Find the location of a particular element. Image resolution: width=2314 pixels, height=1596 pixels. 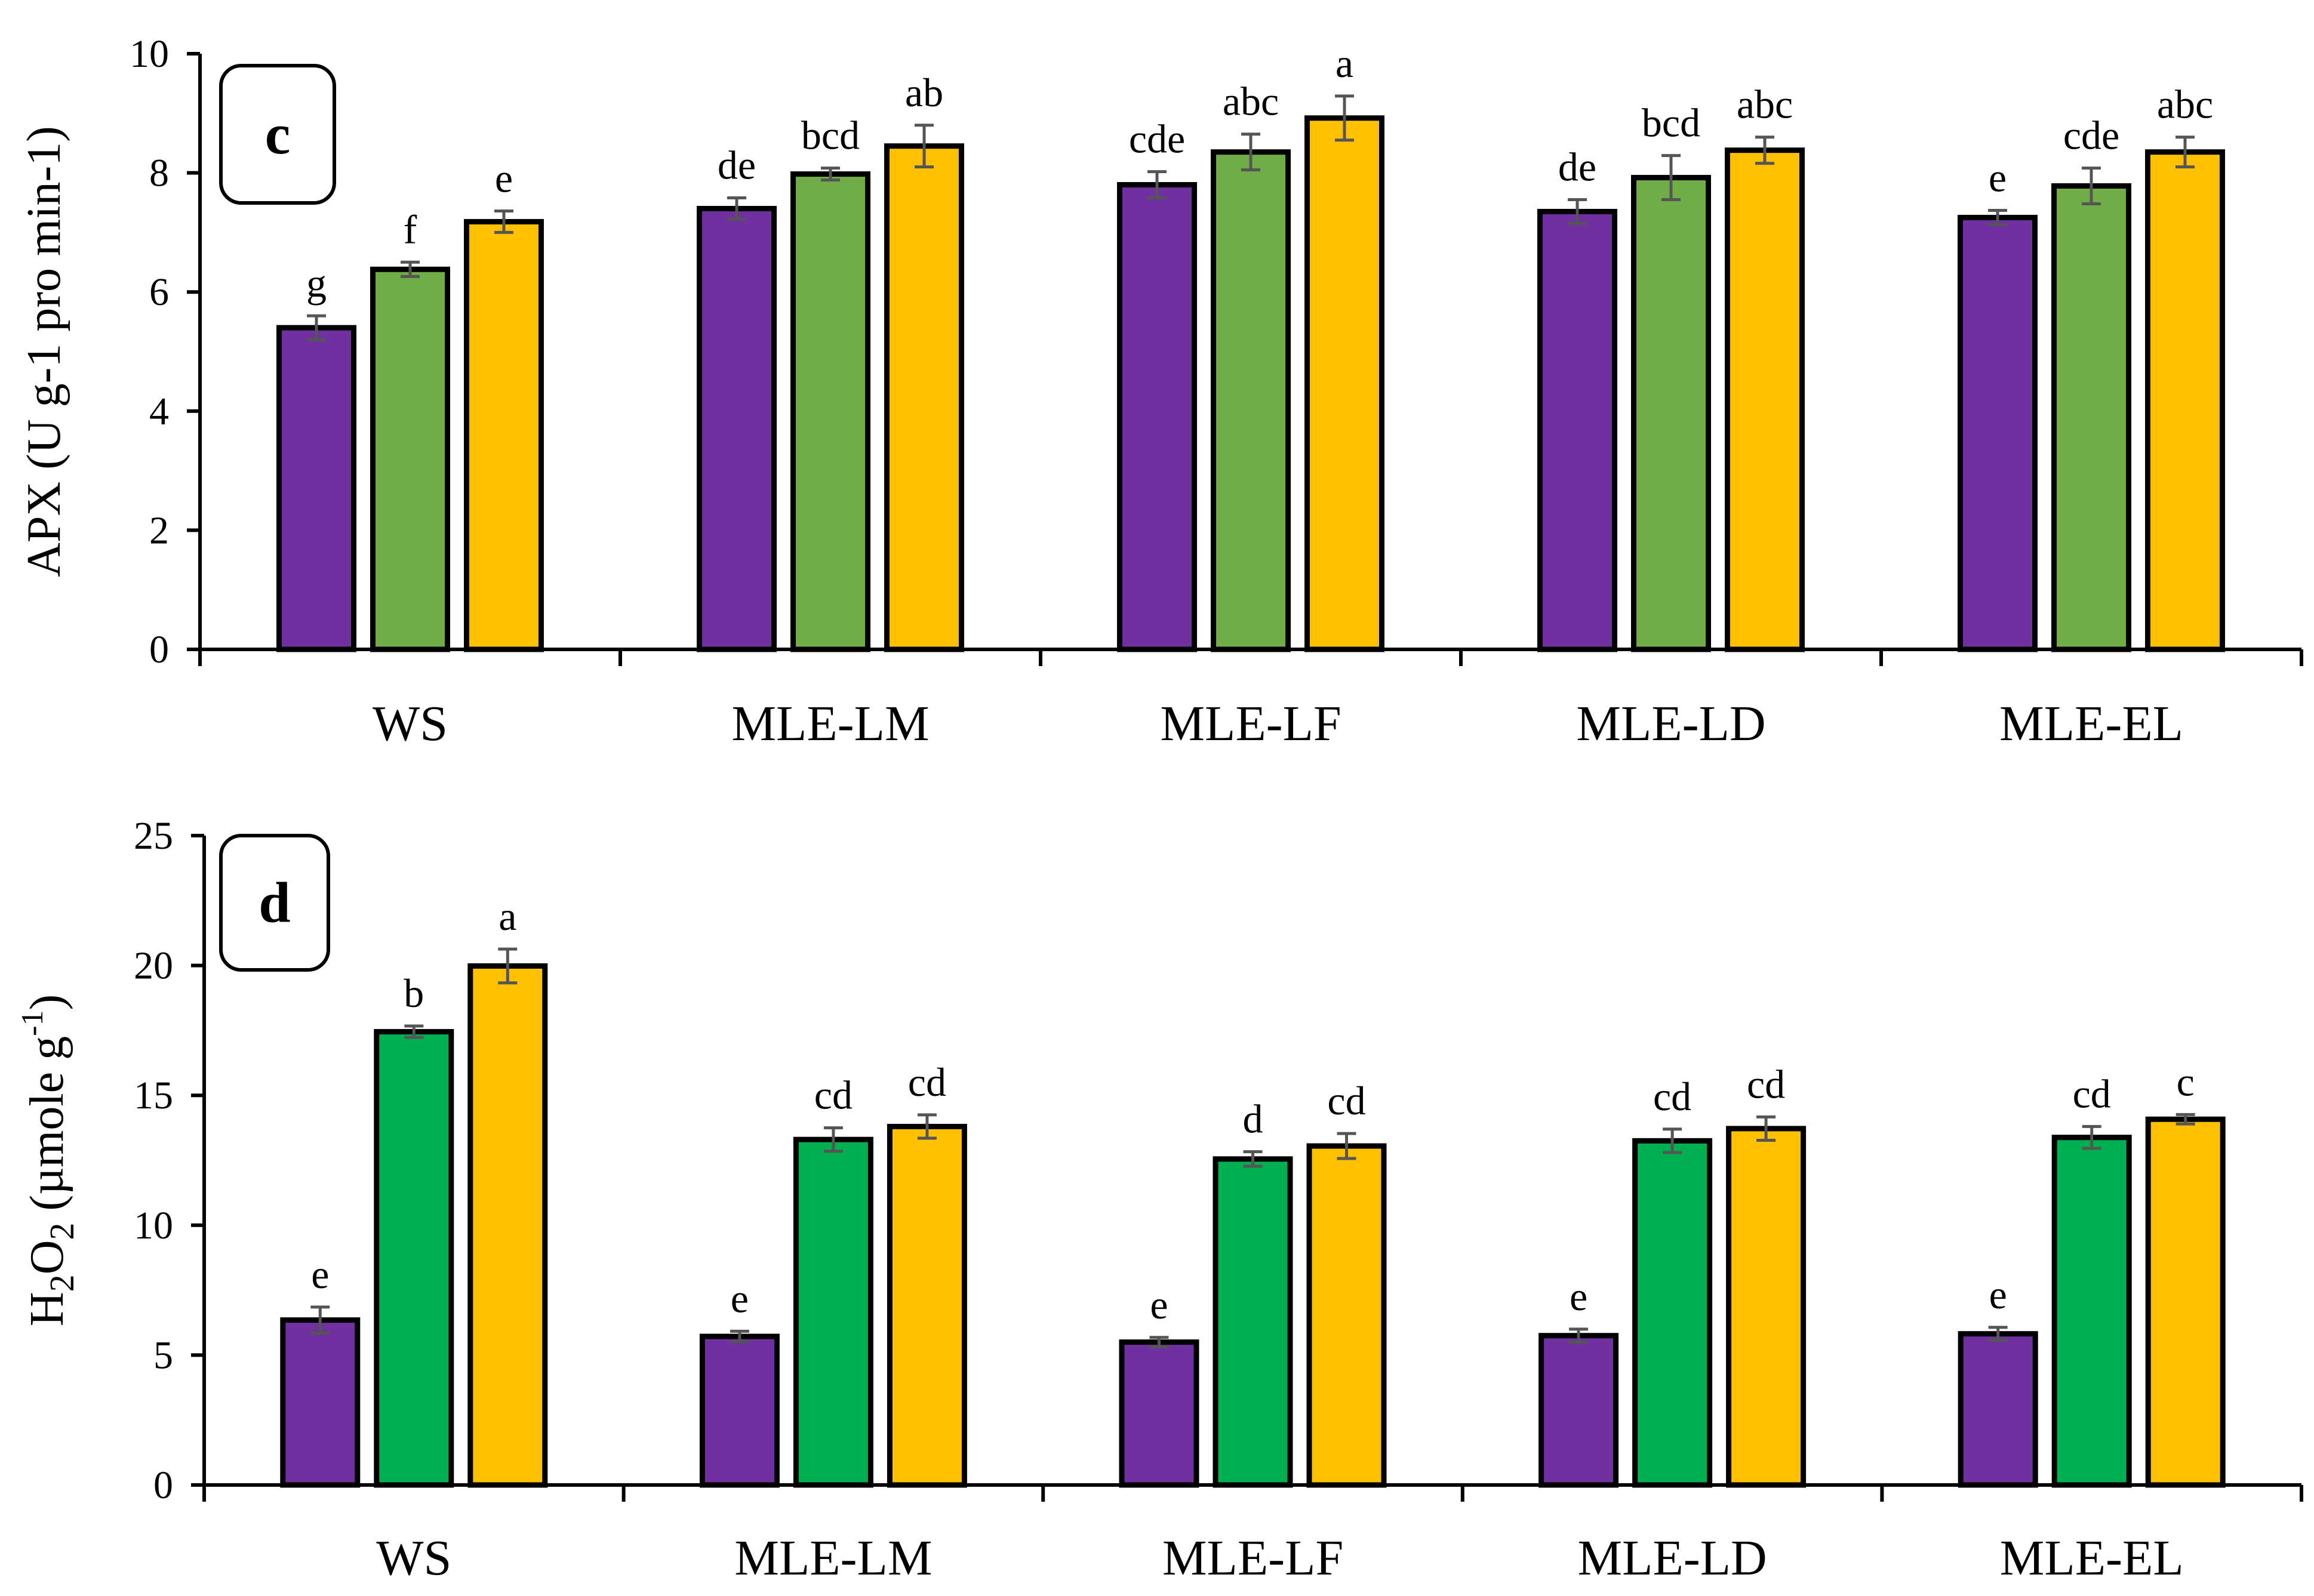

y-axis-title: H2O2 (µmole g-1) is located at coordinates (48, 1160).